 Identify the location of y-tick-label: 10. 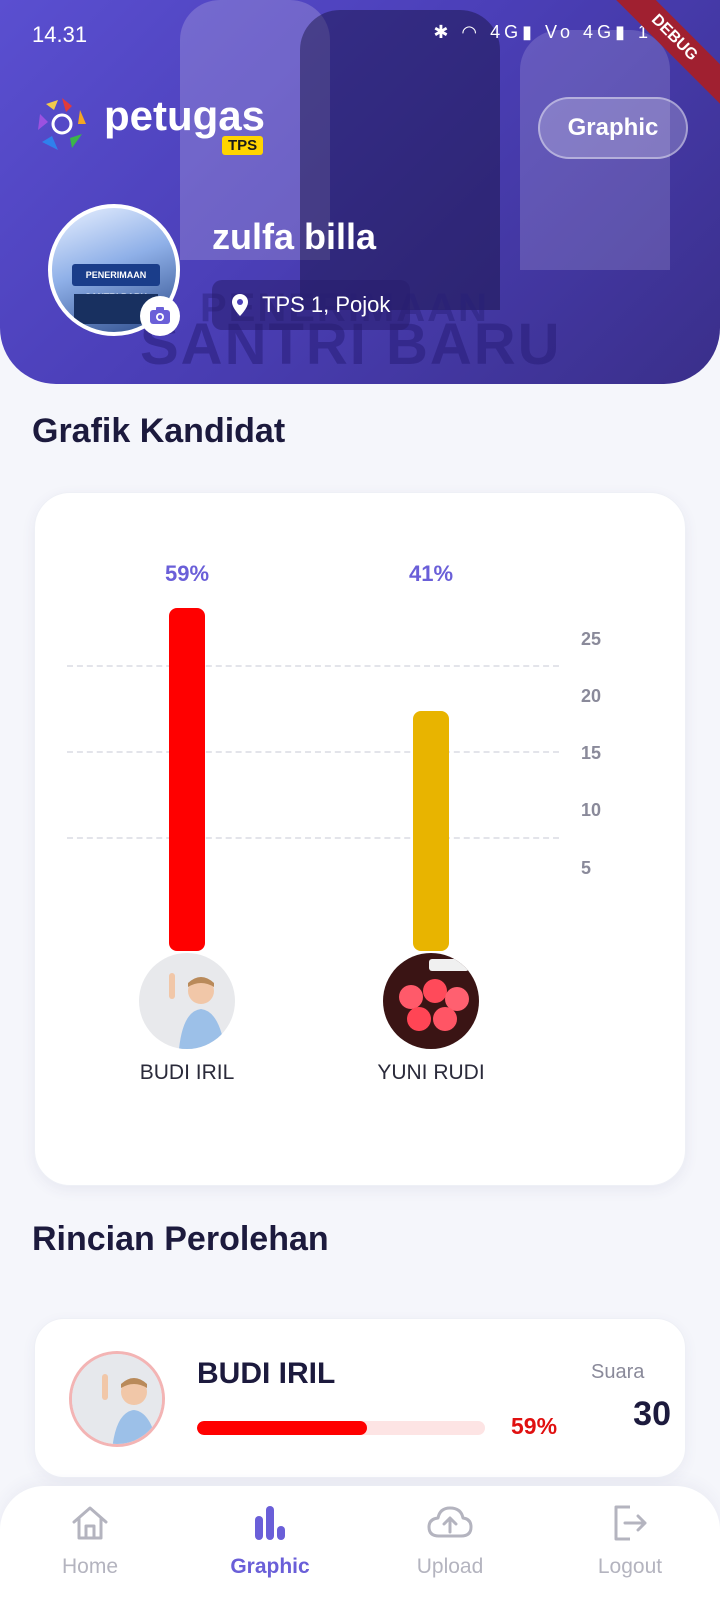
(591, 810).